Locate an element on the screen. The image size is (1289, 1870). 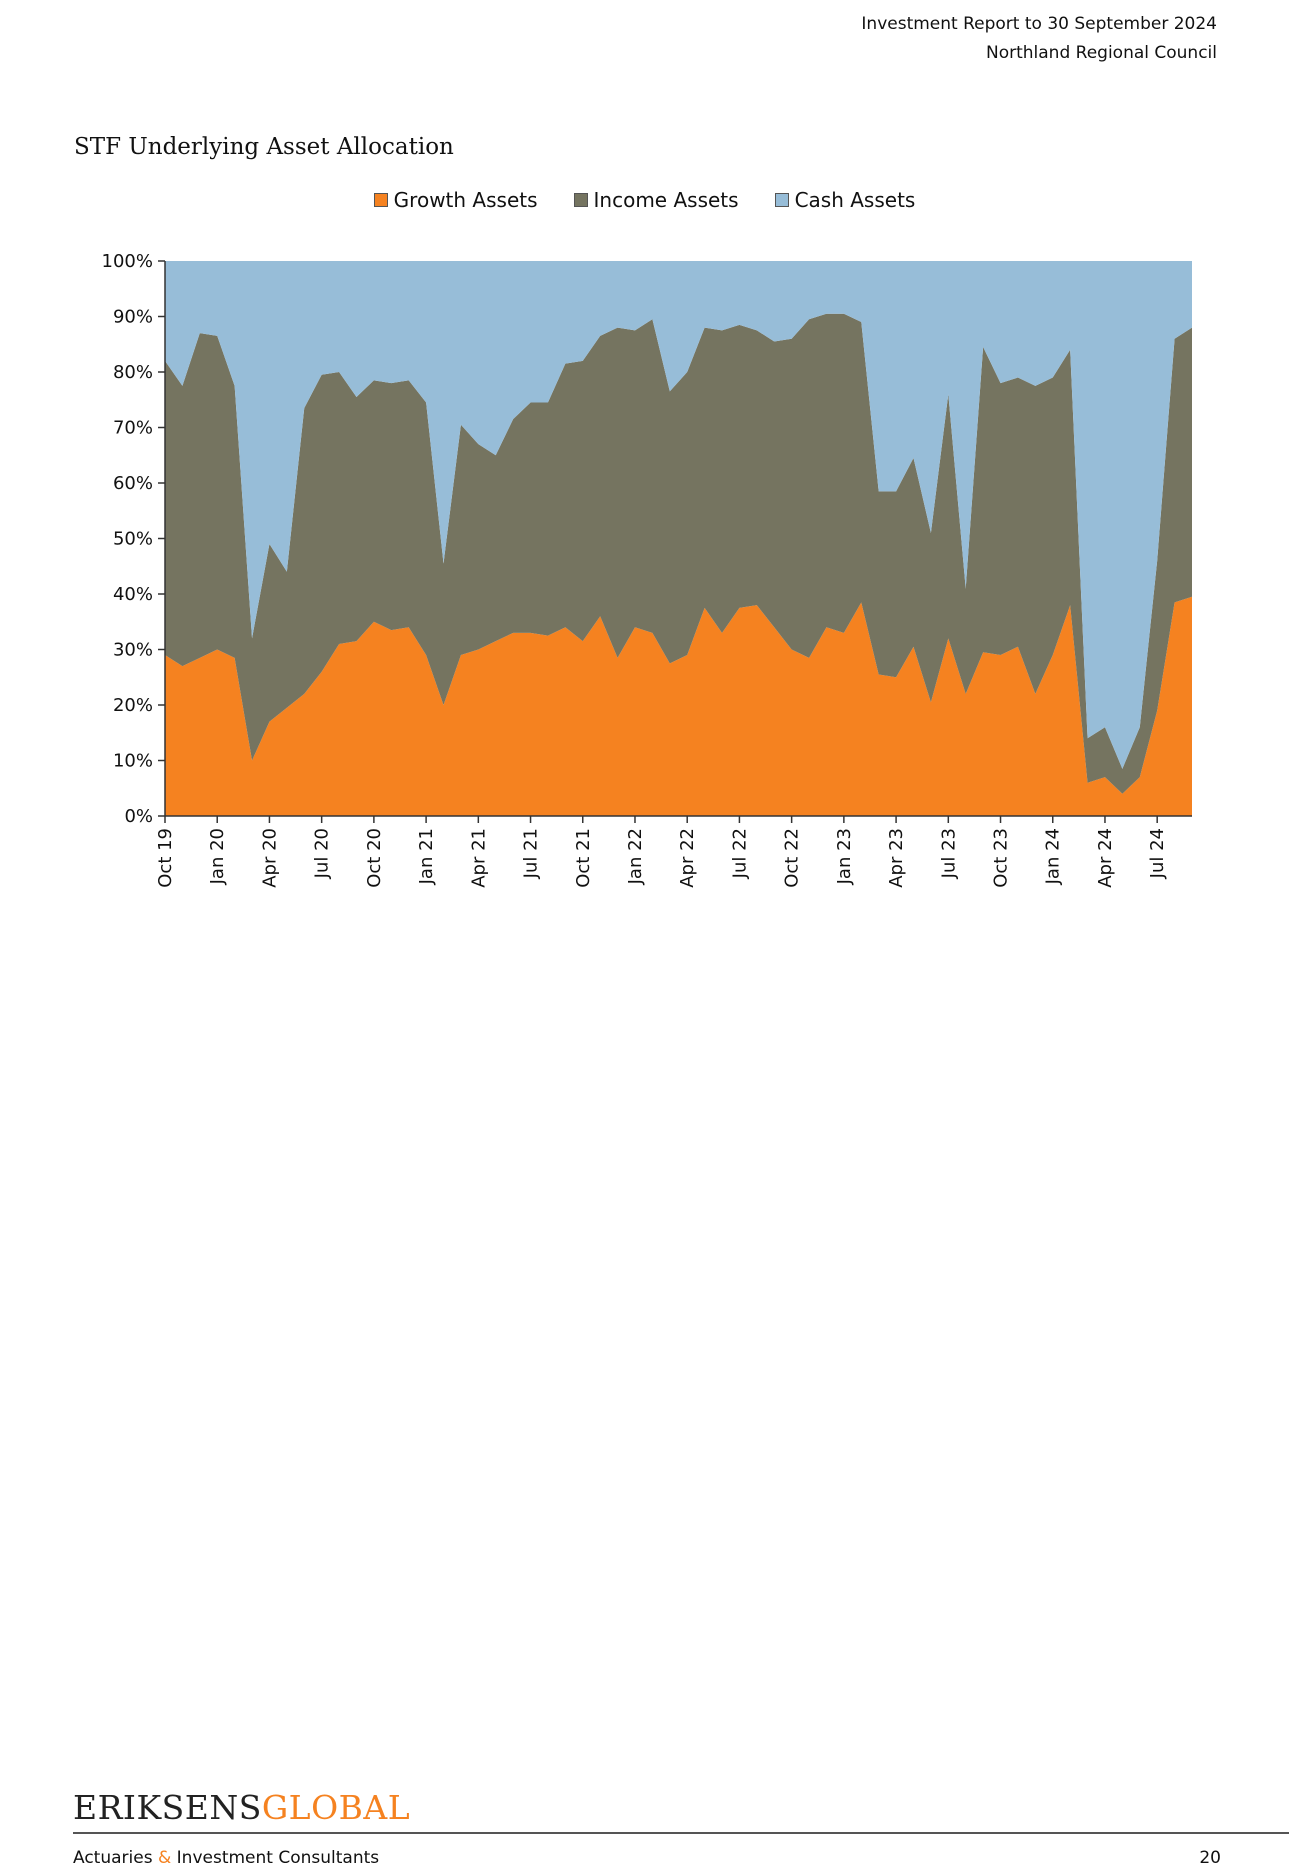
x-tick-label: Oct 19 is located at coordinates (165, 858).